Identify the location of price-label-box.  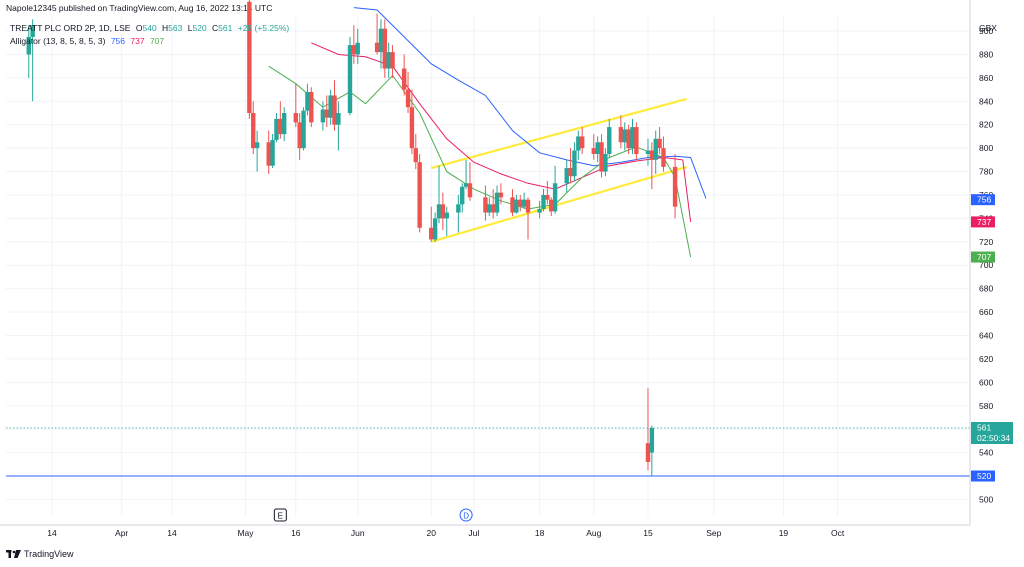
(983, 257).